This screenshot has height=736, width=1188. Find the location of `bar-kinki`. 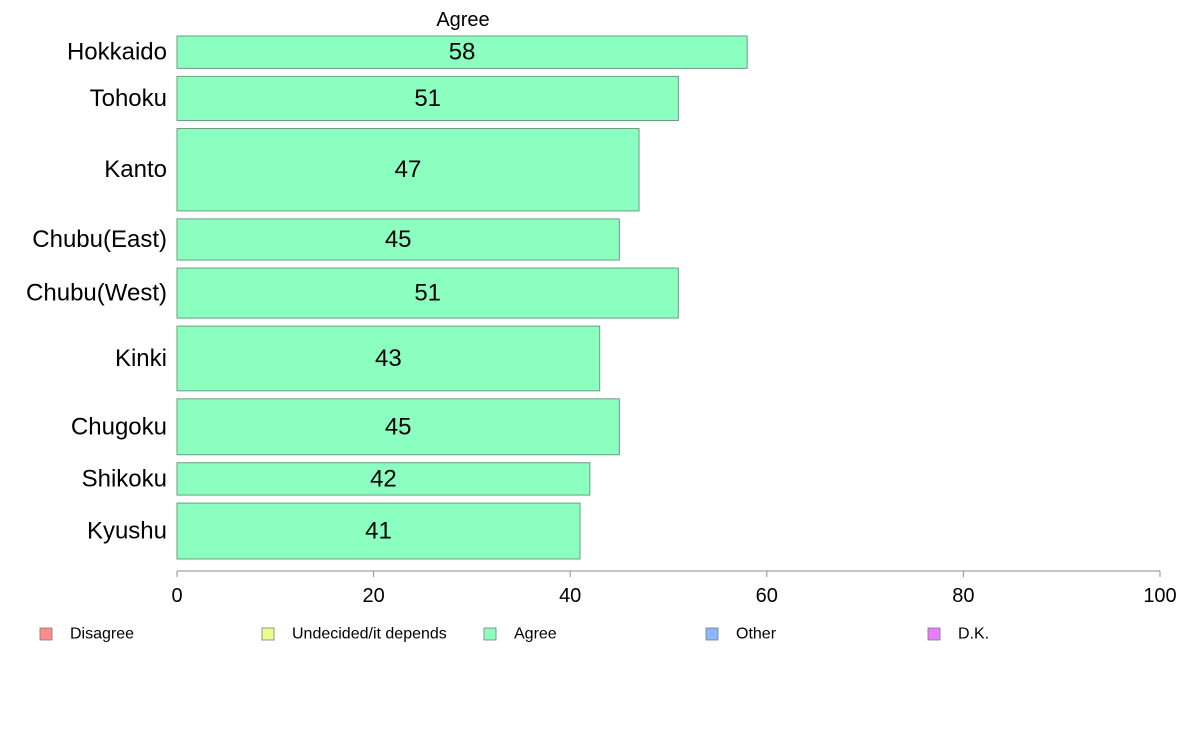

bar-kinki is located at coordinates (388, 358).